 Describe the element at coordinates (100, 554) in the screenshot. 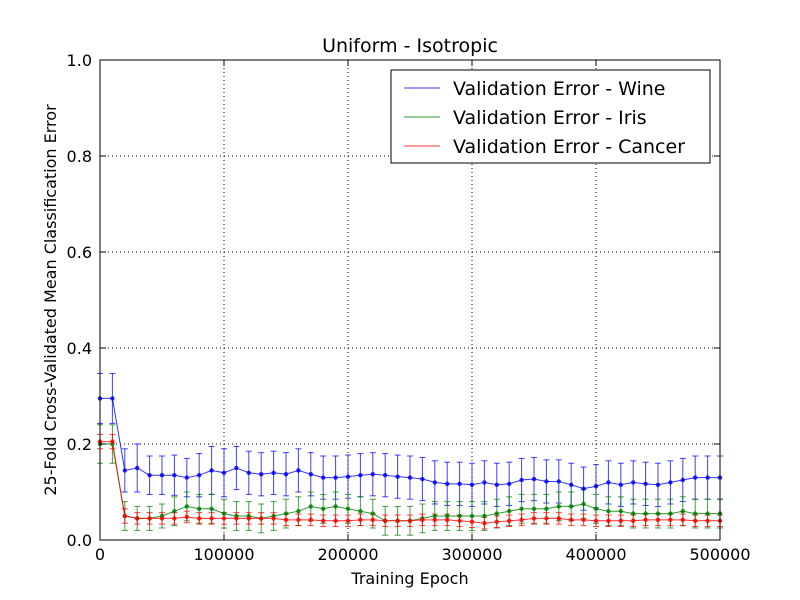

I see `x-tick-label: 0` at that location.